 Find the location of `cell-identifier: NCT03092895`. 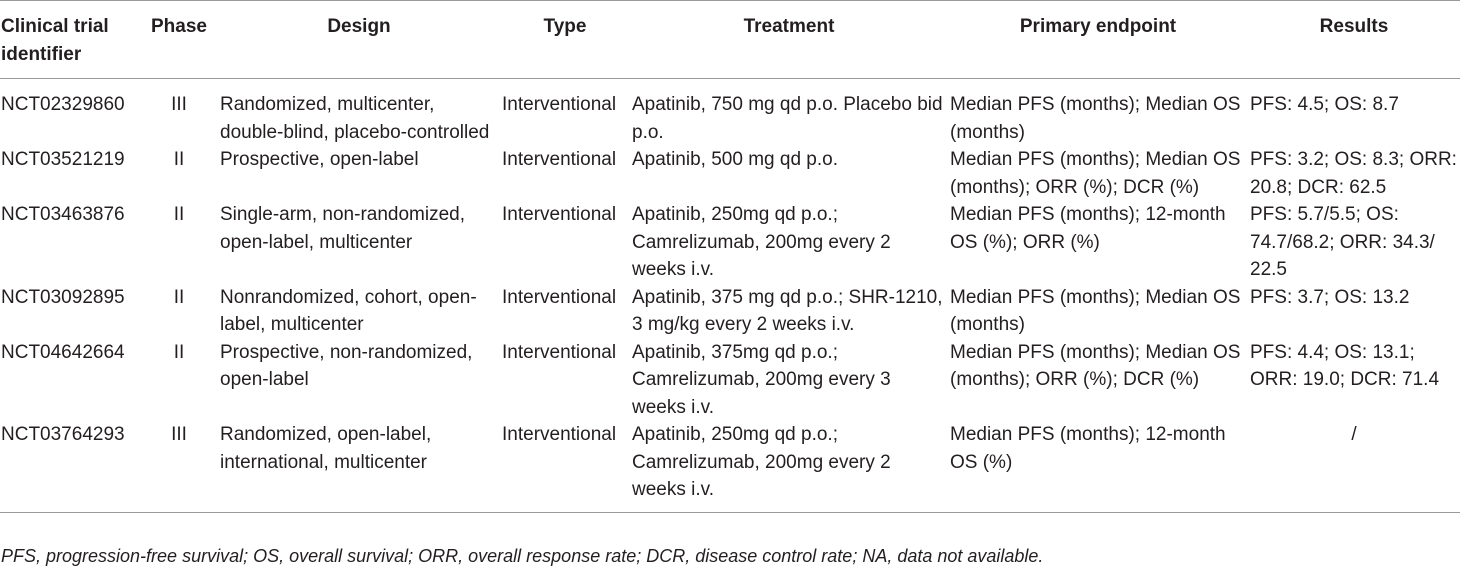

cell-identifier: NCT03092895 is located at coordinates (63, 297).